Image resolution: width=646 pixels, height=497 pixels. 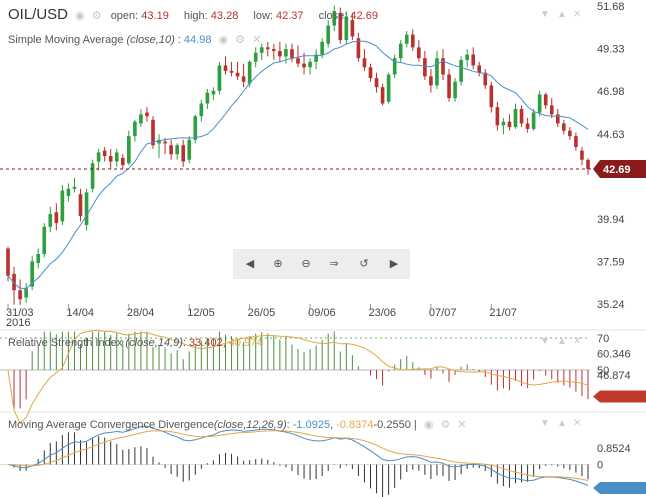 What do you see at coordinates (111, 425) in the screenshot?
I see `macd-name: Moving Average Convergence Divergence` at bounding box center [111, 425].